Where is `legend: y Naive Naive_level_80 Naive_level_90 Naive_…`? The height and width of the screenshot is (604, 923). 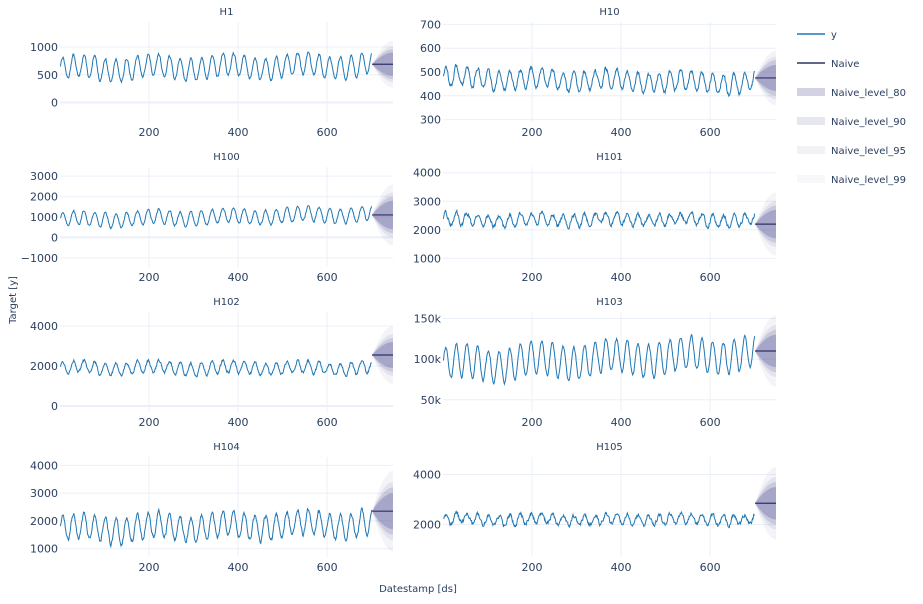
legend: y Naive Naive_level_80 Naive_level_90 Naive_… is located at coordinates (851, 108).